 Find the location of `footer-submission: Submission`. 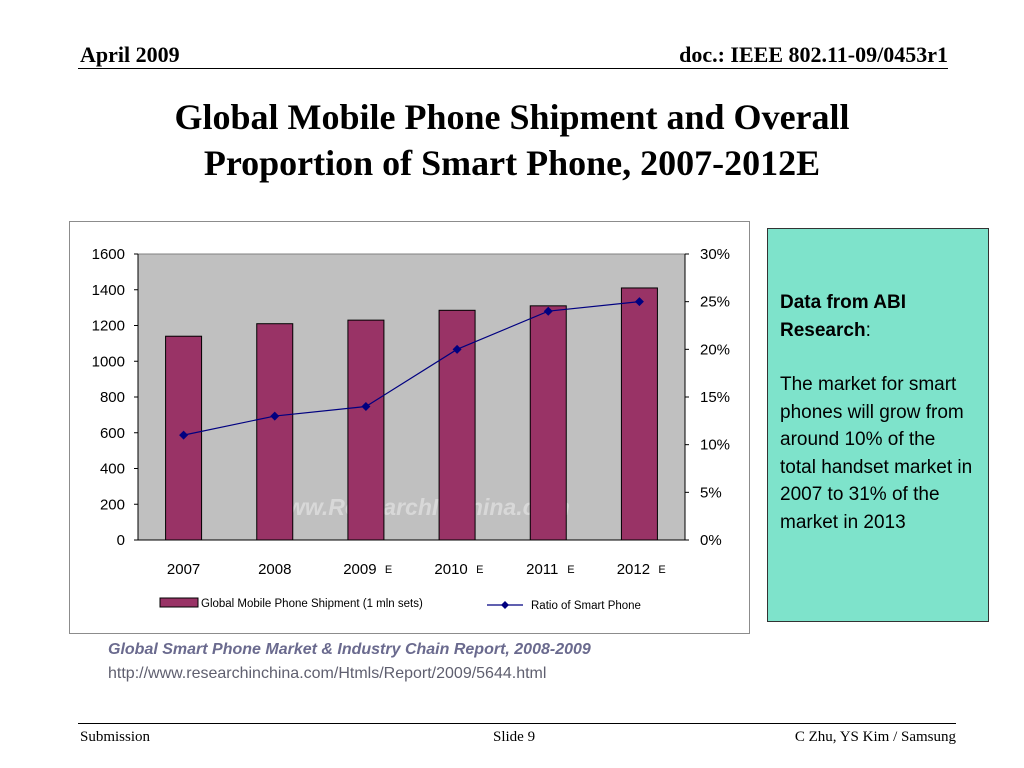

footer-submission: Submission is located at coordinates (115, 737).